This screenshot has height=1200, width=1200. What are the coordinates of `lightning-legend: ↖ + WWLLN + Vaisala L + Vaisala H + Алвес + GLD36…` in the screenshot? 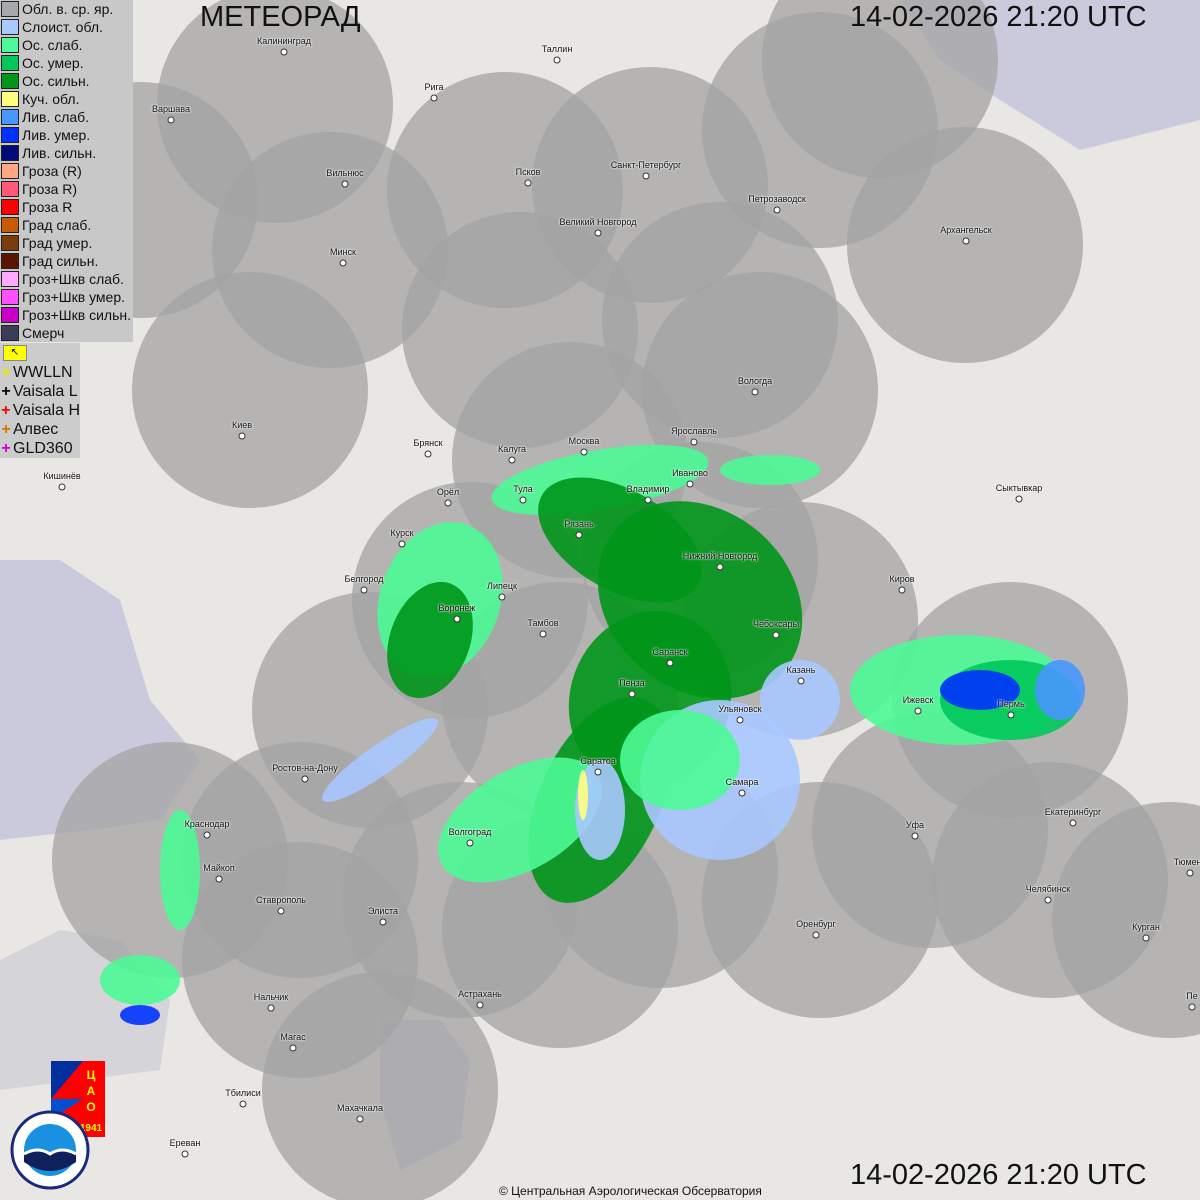 It's located at (40, 400).